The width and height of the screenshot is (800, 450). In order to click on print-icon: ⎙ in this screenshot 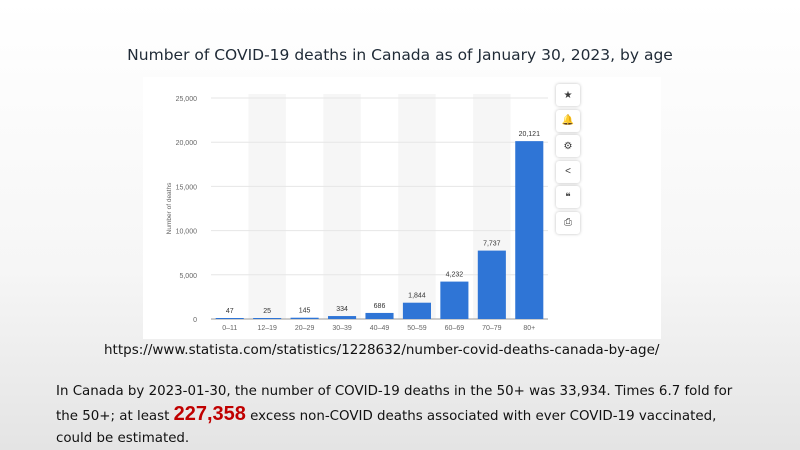, I will do `click(568, 222)`.